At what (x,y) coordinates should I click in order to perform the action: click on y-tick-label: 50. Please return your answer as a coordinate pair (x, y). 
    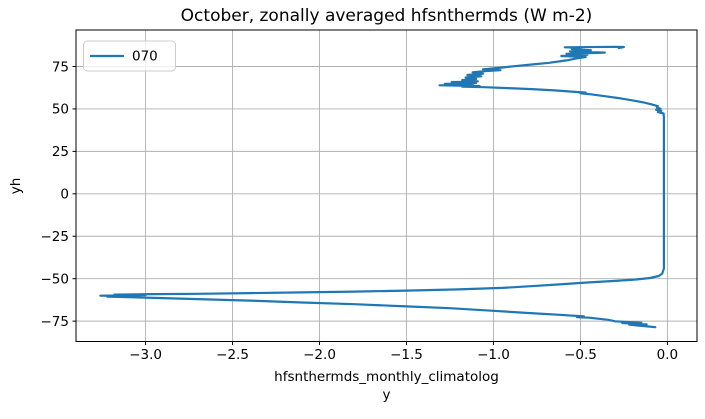
    Looking at the image, I should click on (60, 110).